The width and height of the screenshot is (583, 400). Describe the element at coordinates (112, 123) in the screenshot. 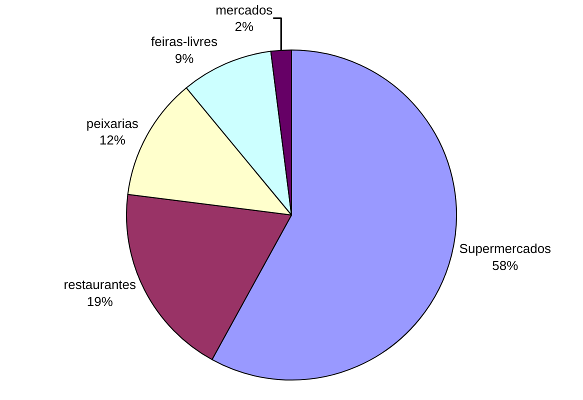

I see `slice-label: peixarias` at that location.